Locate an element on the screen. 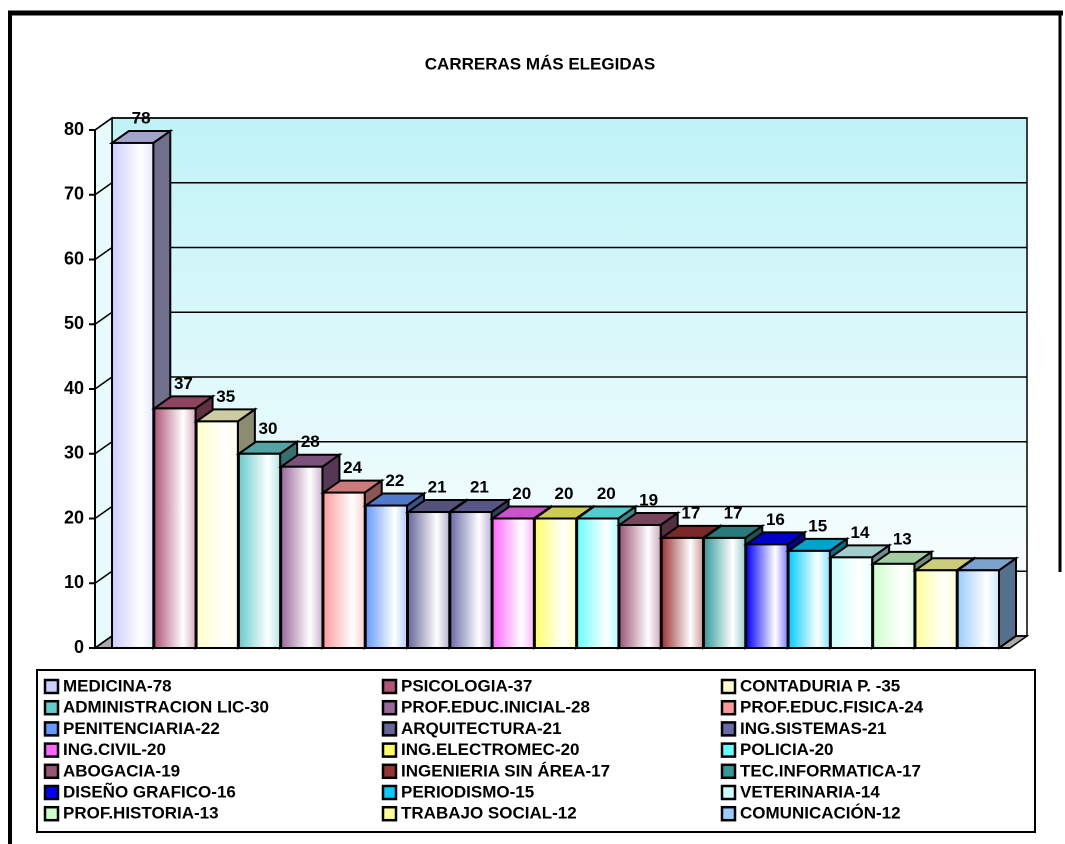  data-label: 37 is located at coordinates (183, 383).